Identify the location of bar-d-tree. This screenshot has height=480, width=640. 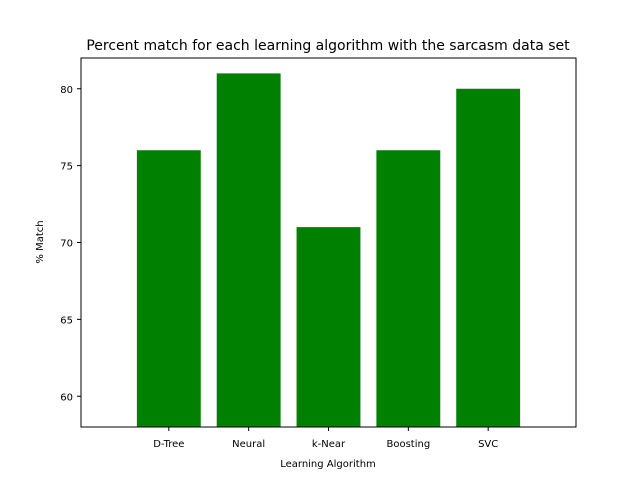
(168, 288).